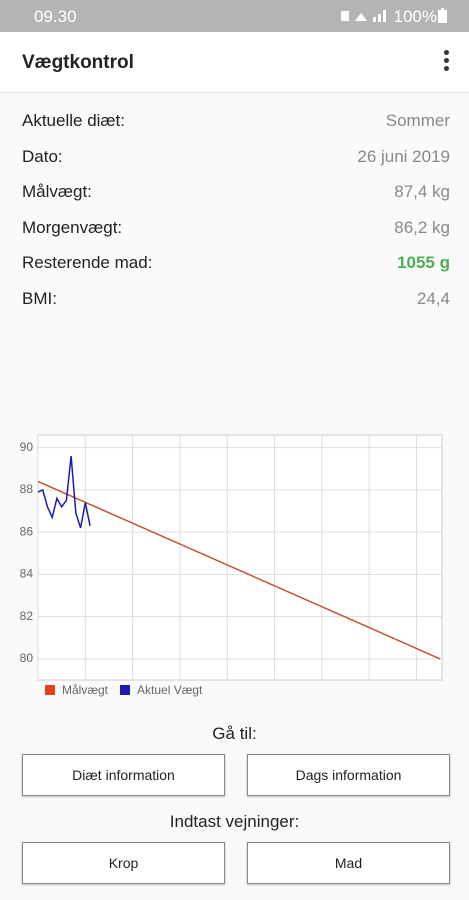 The height and width of the screenshot is (900, 469). Describe the element at coordinates (27, 658) in the screenshot. I see `y-tick-label: 80` at that location.